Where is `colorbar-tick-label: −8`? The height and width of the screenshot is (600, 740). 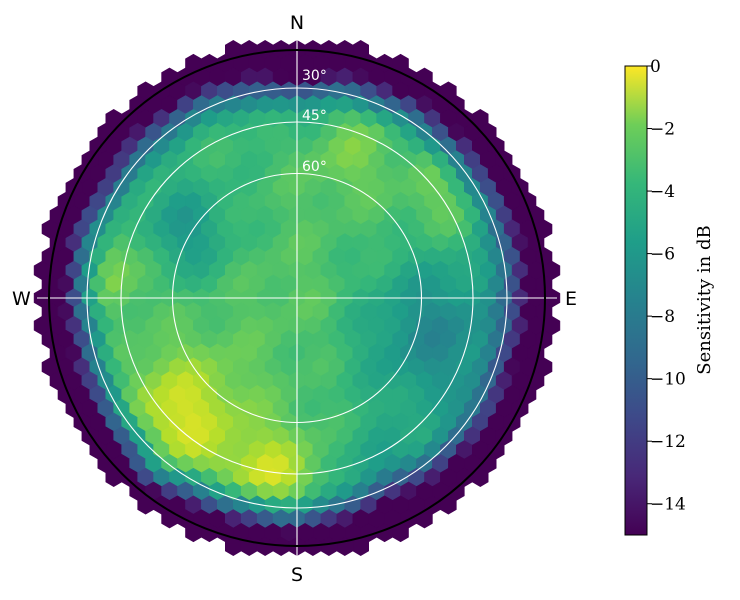
colorbar-tick-label: −8 is located at coordinates (662, 317).